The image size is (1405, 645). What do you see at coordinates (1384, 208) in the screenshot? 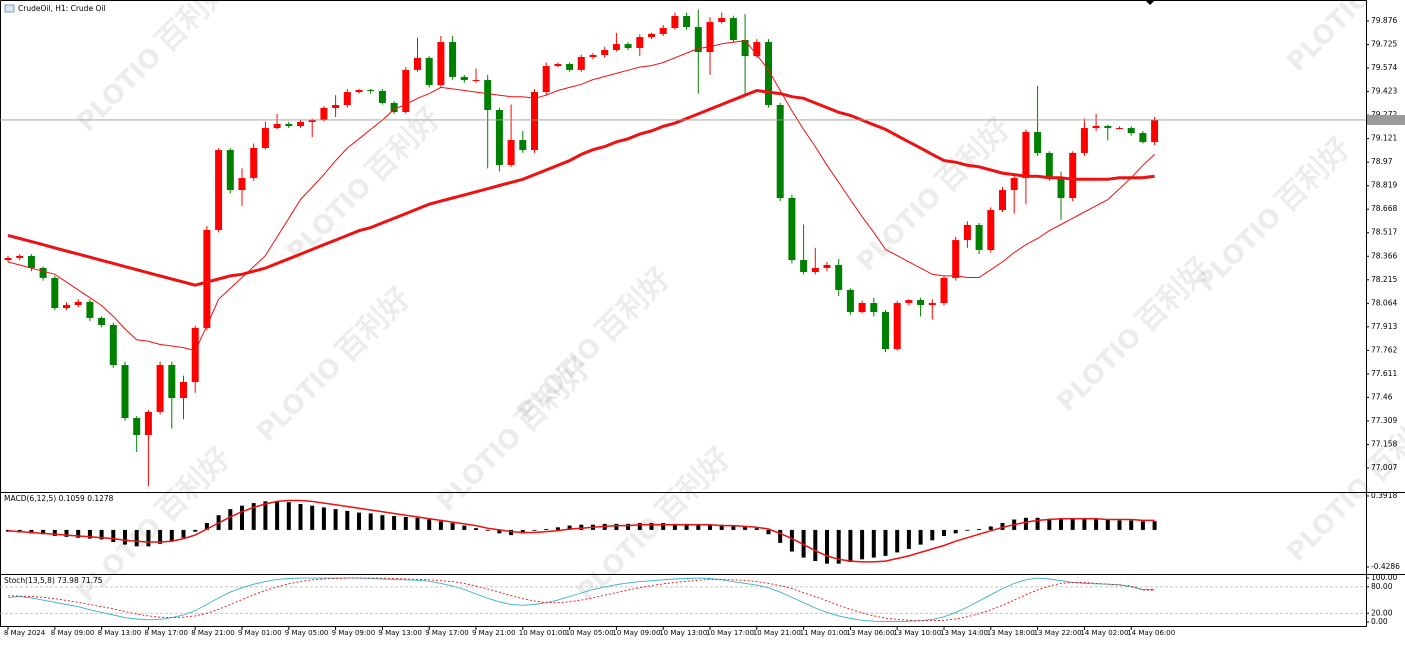
I see `y-tick-label: 78.668` at bounding box center [1384, 208].